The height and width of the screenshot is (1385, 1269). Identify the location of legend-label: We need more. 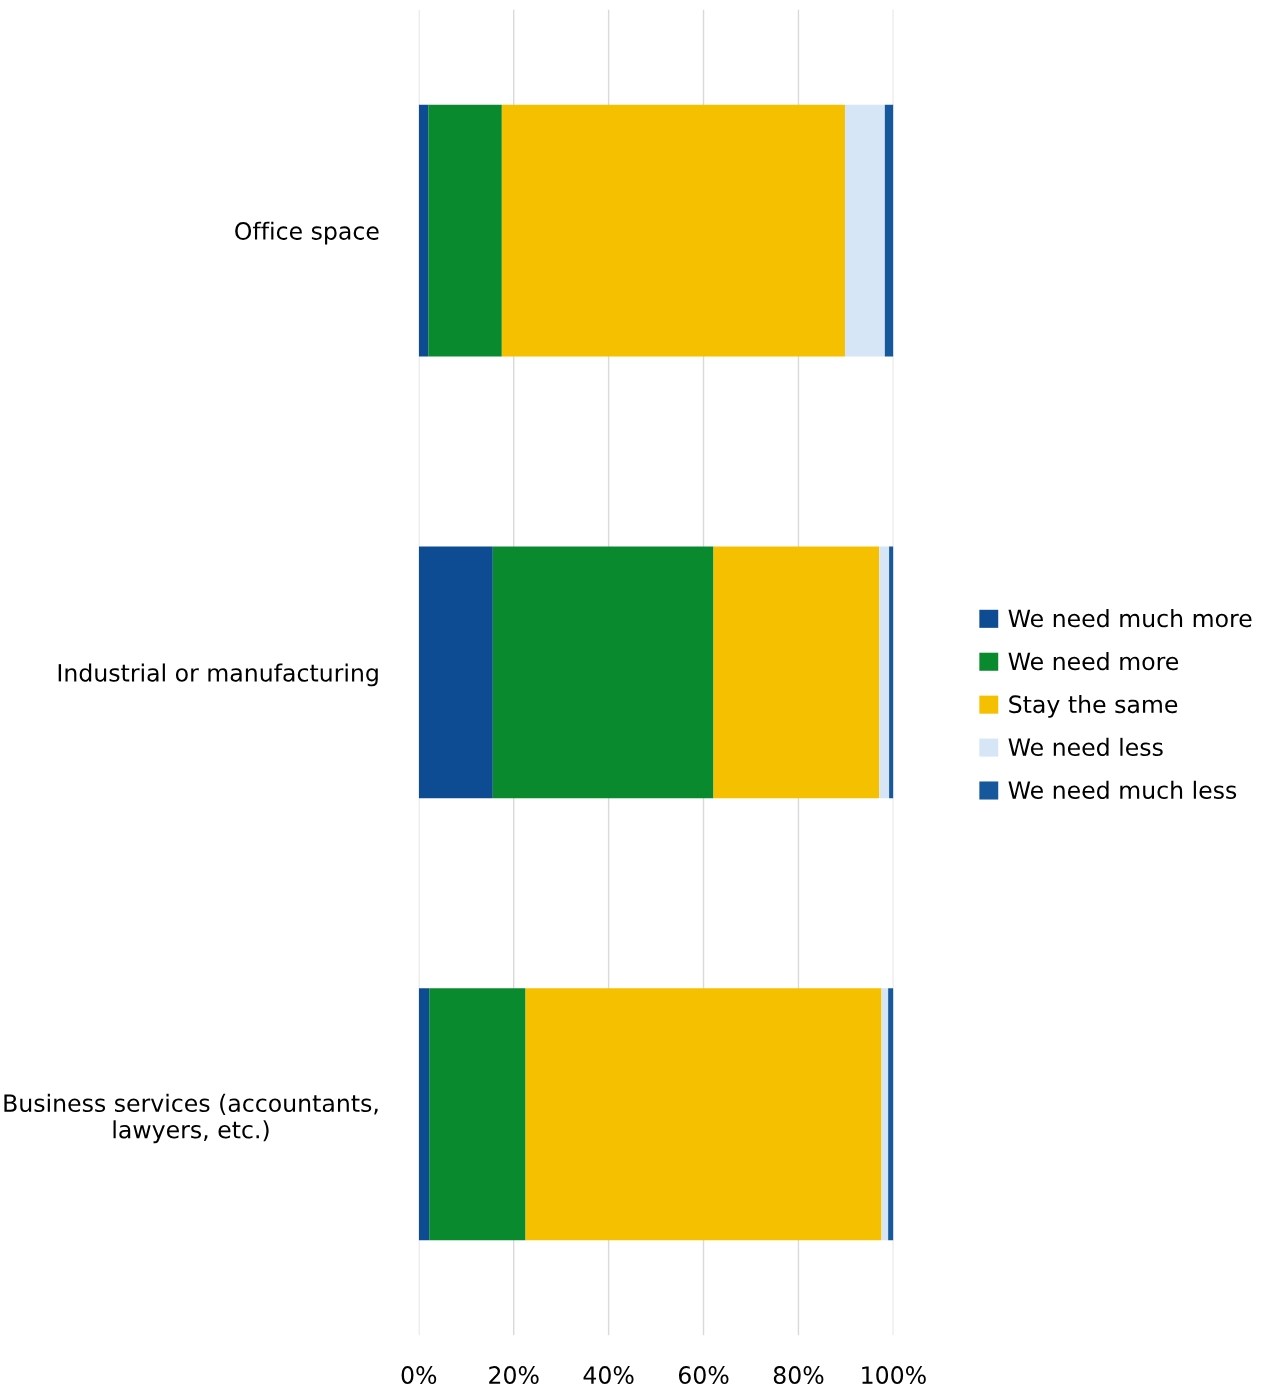
(1093, 661).